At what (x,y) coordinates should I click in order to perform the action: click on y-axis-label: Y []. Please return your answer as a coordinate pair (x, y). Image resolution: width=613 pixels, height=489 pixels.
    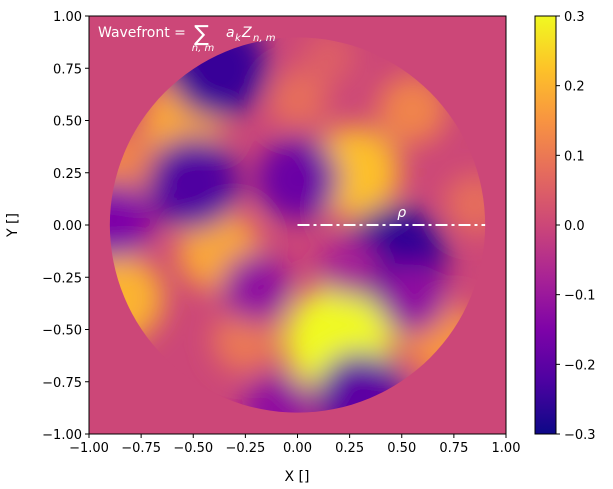
    Looking at the image, I should click on (13, 225).